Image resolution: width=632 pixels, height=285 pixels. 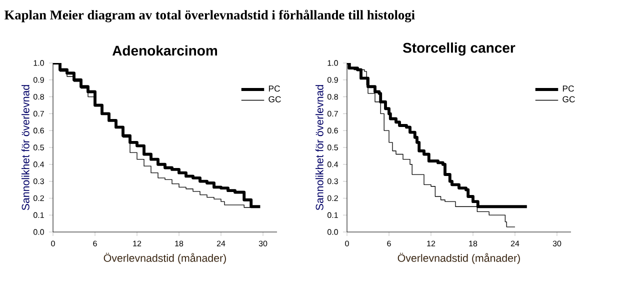 What do you see at coordinates (459, 49) in the screenshot?
I see `chart-title: Storcellig cancer` at bounding box center [459, 49].